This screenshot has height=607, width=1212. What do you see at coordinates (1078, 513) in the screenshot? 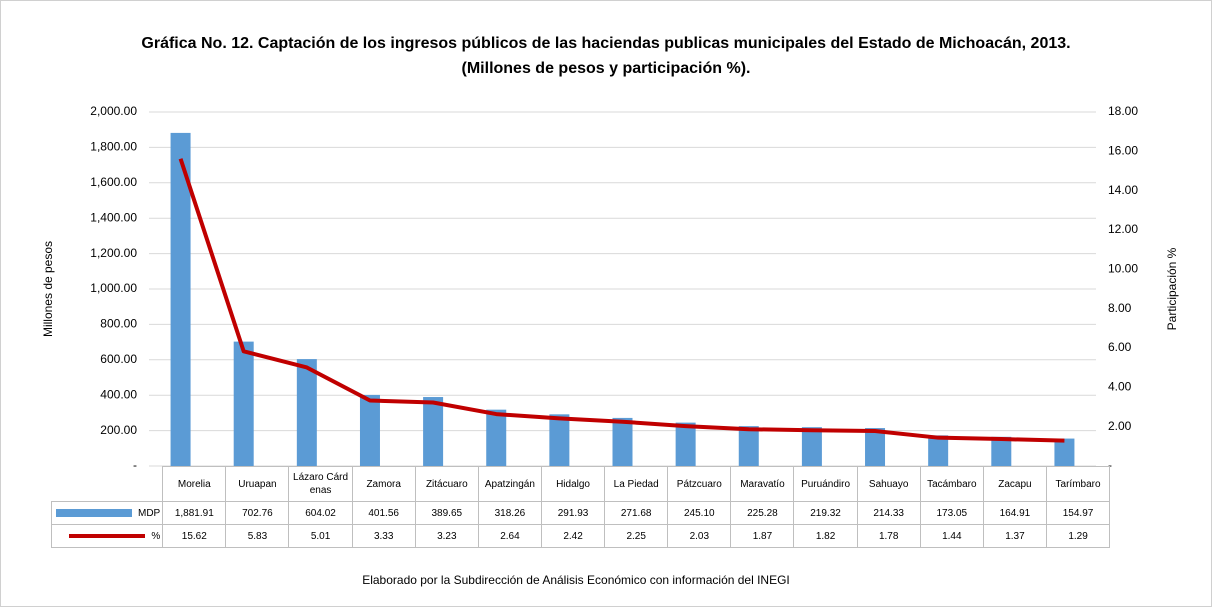
I see `data-label: 154.97` at bounding box center [1078, 513].